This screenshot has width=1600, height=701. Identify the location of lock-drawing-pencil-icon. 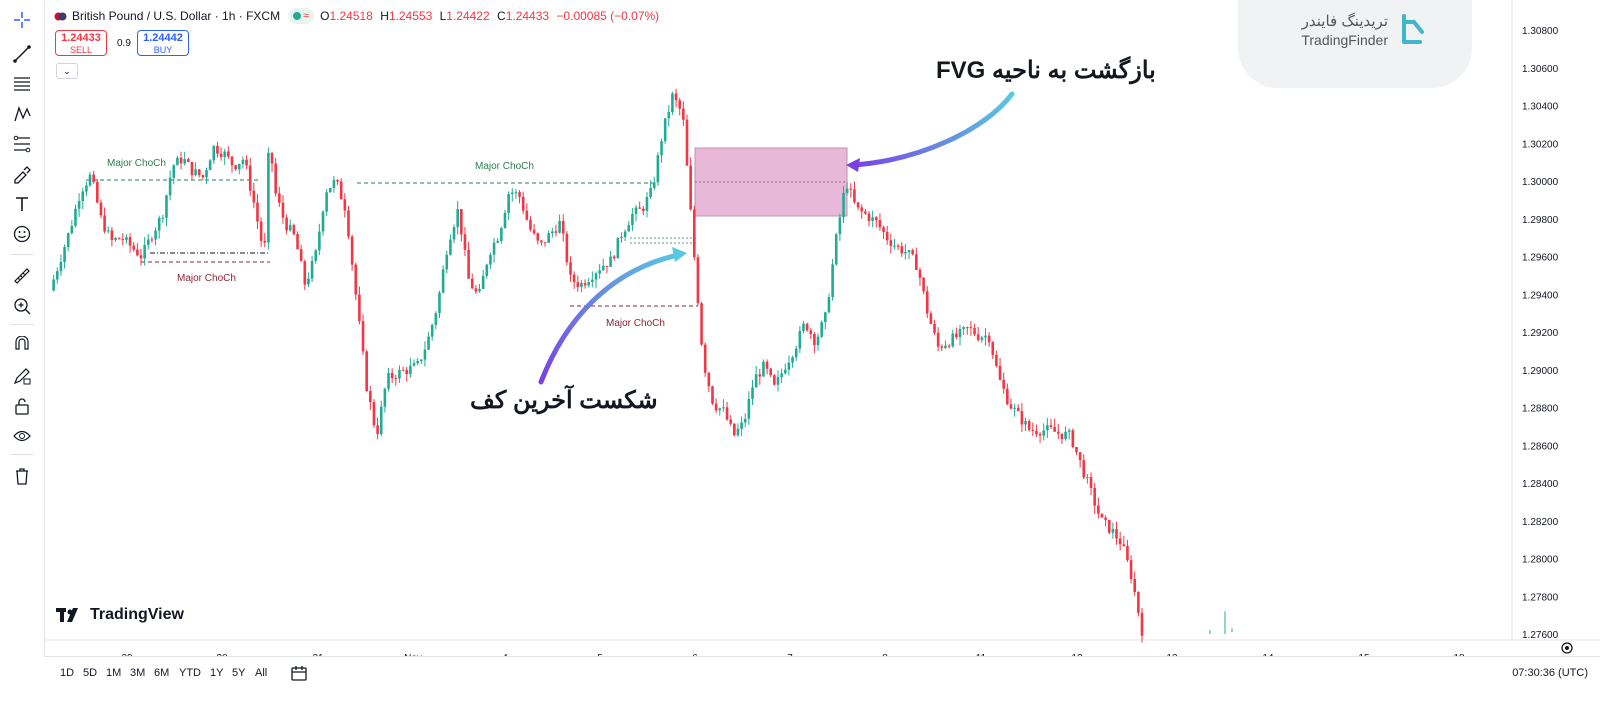
(22, 376).